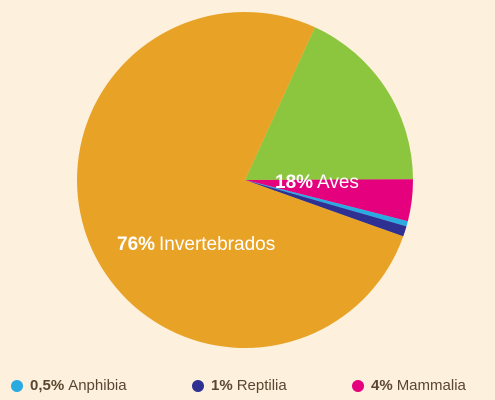 This screenshot has height=400, width=495. What do you see at coordinates (217, 244) in the screenshot?
I see `category-label: Invertebrados` at bounding box center [217, 244].